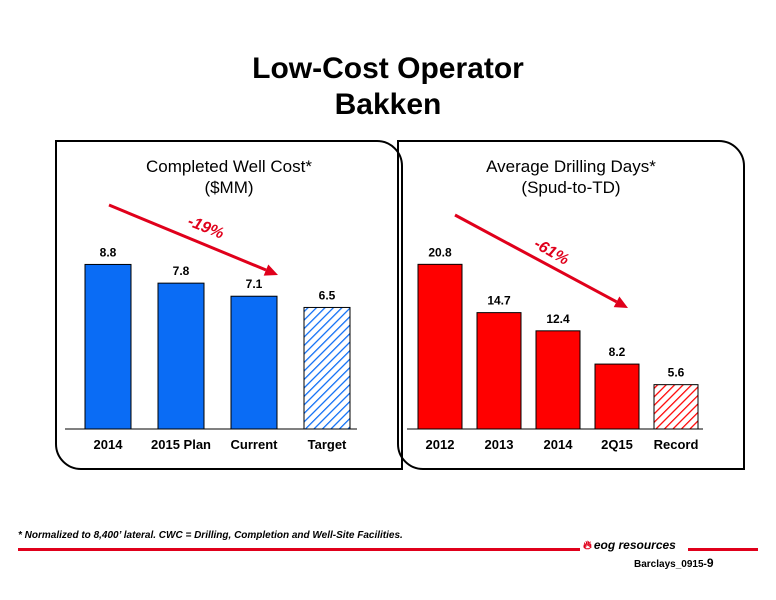 The width and height of the screenshot is (776, 600). I want to click on footer-rule-left, so click(299, 549).